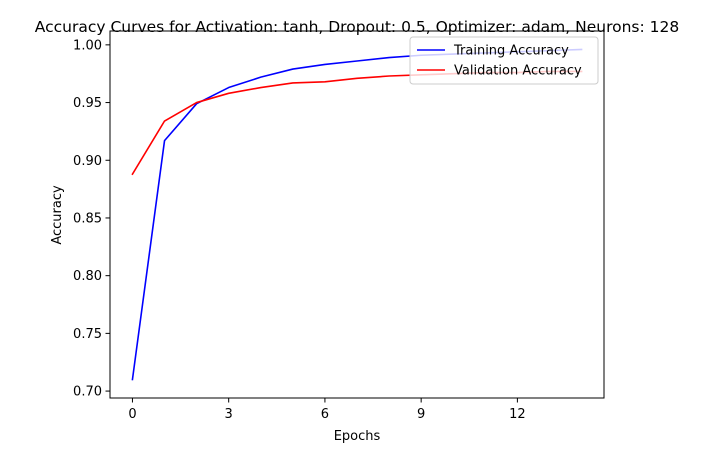  I want to click on x-tick-label: 0, so click(132, 414).